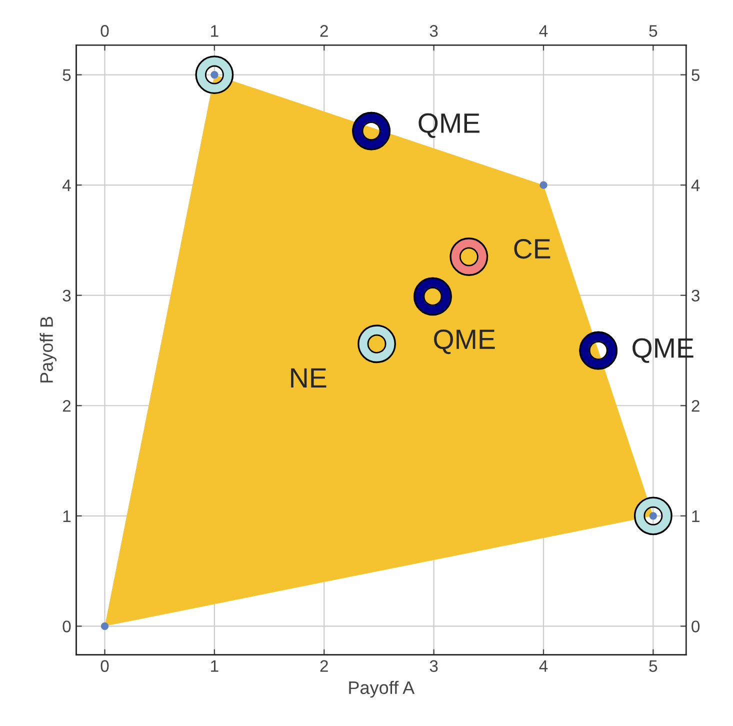 The height and width of the screenshot is (726, 733). What do you see at coordinates (434, 666) in the screenshot?
I see `x-tick-label: 3` at bounding box center [434, 666].